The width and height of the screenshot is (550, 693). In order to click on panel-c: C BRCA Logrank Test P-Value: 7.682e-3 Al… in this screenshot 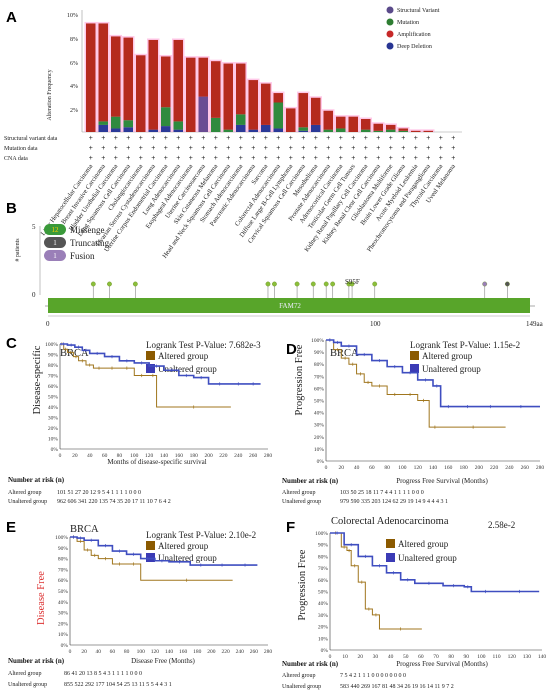, I will do `click(139, 420)`.